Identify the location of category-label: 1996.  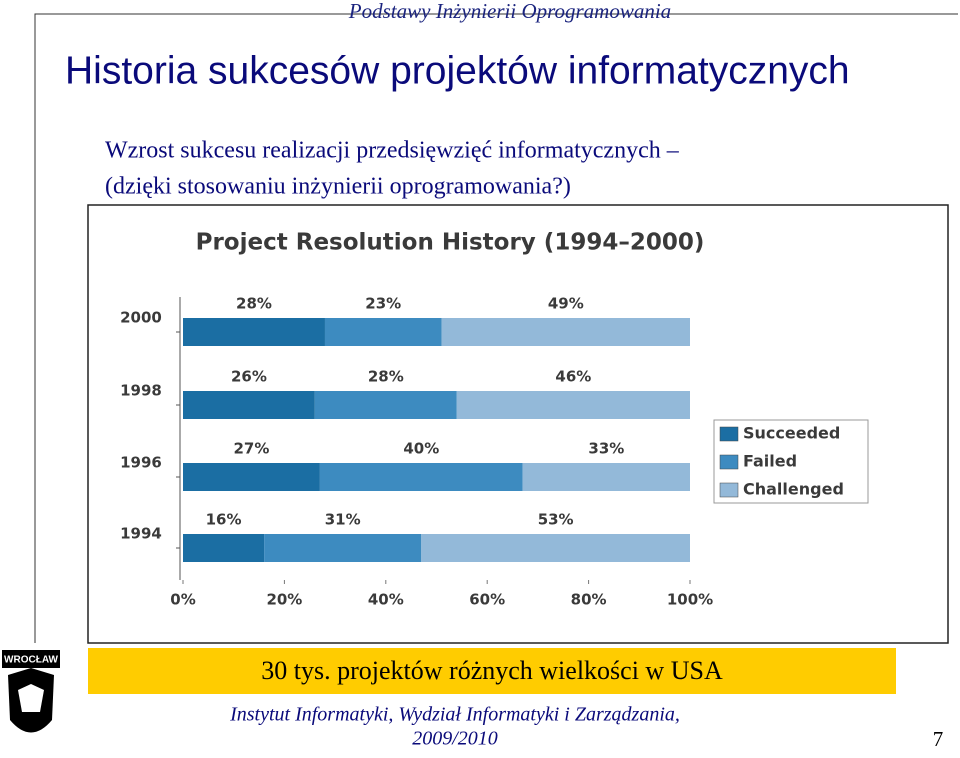
(141, 463).